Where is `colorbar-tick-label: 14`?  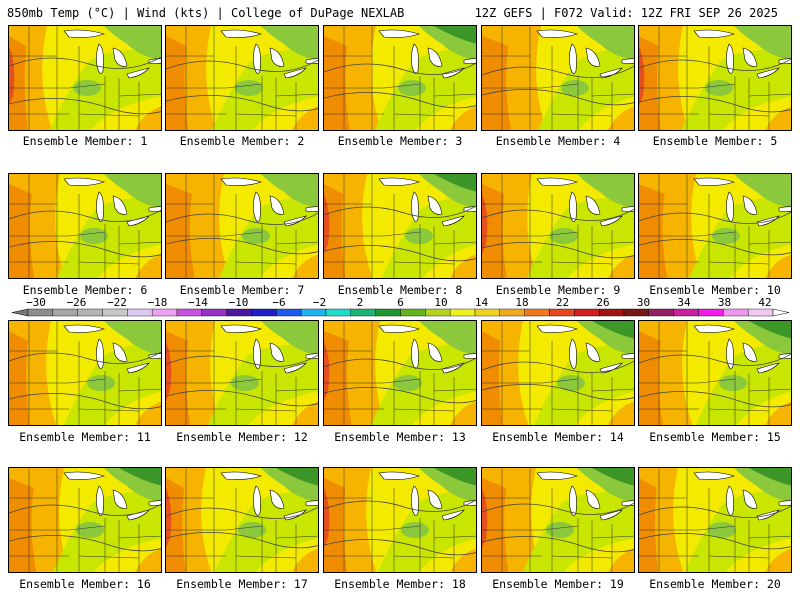
colorbar-tick-label: 14 is located at coordinates (481, 302).